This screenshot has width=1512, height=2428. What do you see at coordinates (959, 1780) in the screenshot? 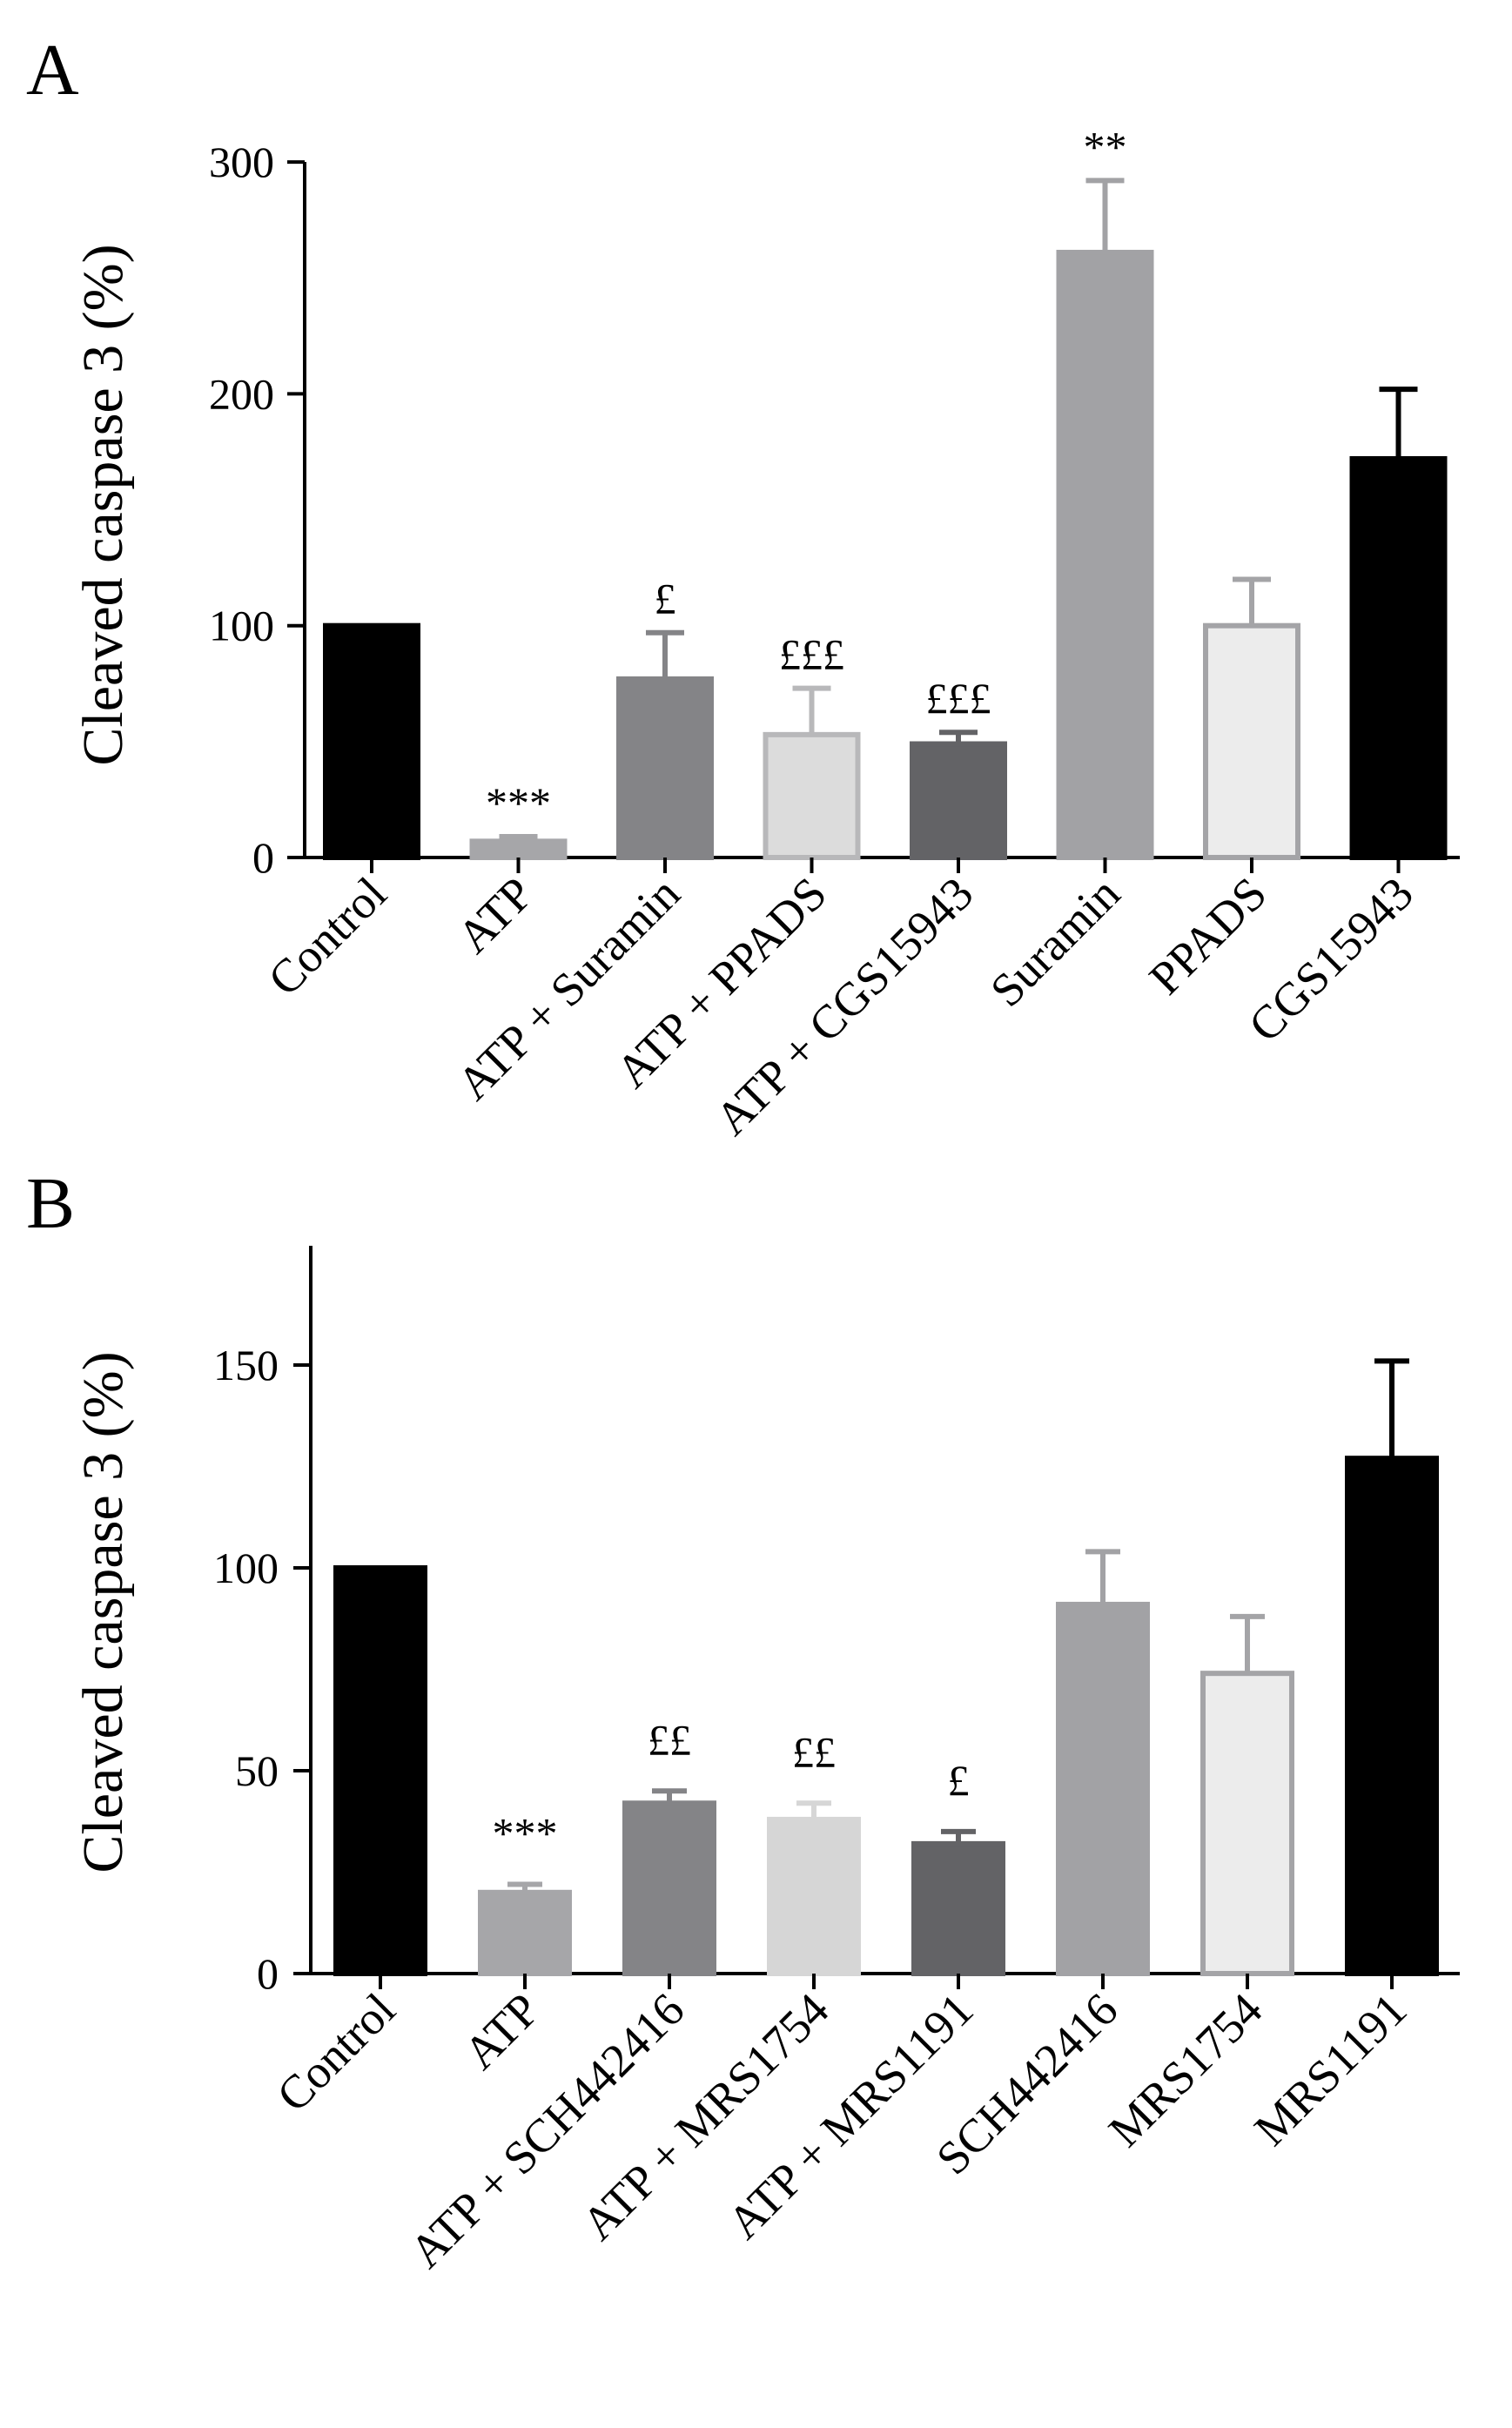
I see `panel-b-significance-label: £` at bounding box center [959, 1780].